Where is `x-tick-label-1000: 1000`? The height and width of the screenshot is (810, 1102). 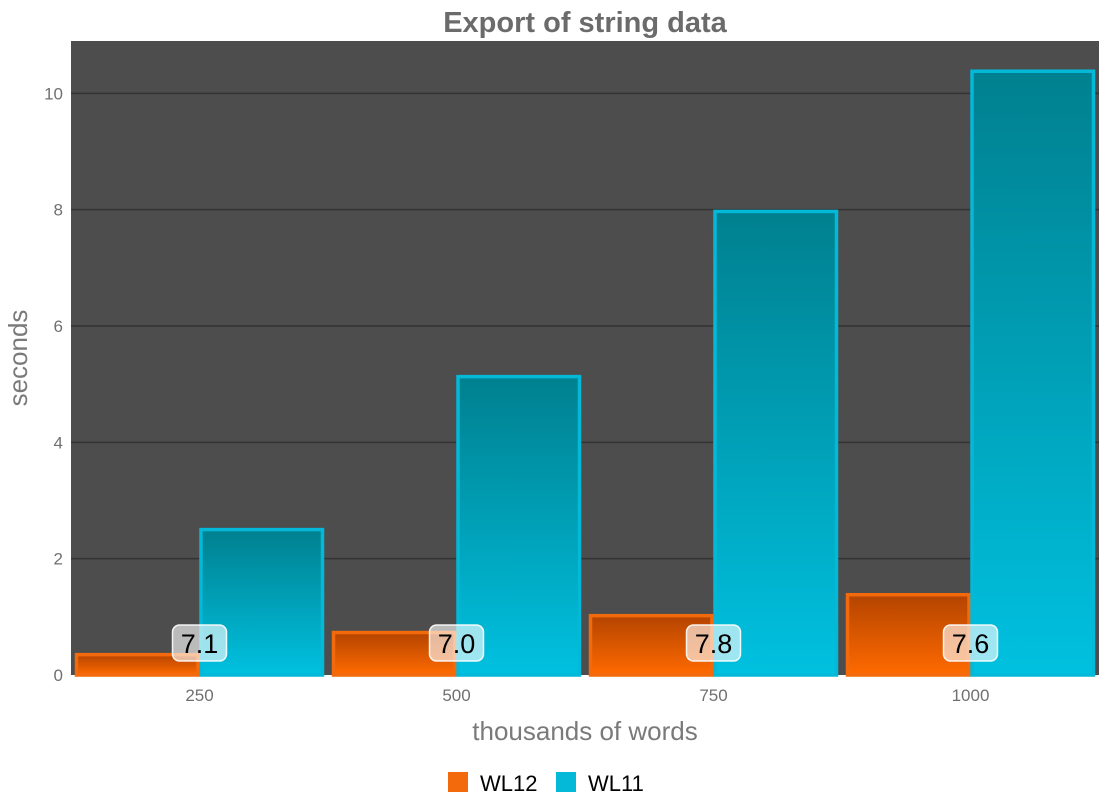
x-tick-label-1000: 1000 is located at coordinates (971, 695).